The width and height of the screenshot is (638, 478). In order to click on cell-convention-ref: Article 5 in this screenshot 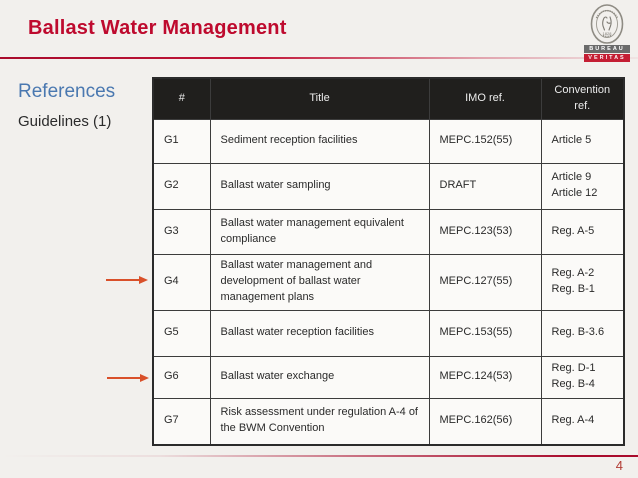, I will do `click(582, 141)`.